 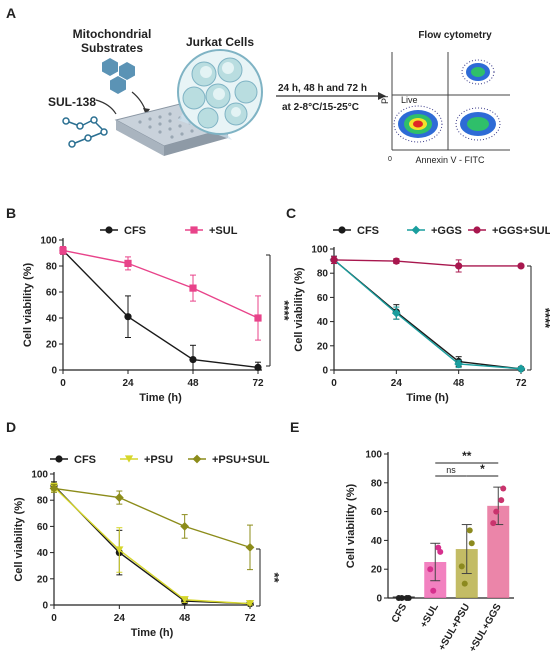 I want to click on legend-label: +GGS, so click(x=446, y=231).